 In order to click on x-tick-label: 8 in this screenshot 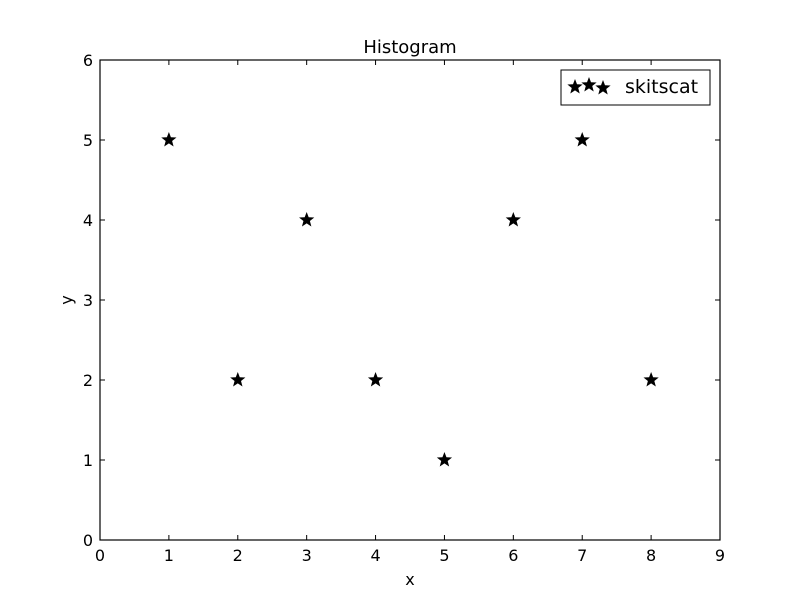, I will do `click(651, 555)`.